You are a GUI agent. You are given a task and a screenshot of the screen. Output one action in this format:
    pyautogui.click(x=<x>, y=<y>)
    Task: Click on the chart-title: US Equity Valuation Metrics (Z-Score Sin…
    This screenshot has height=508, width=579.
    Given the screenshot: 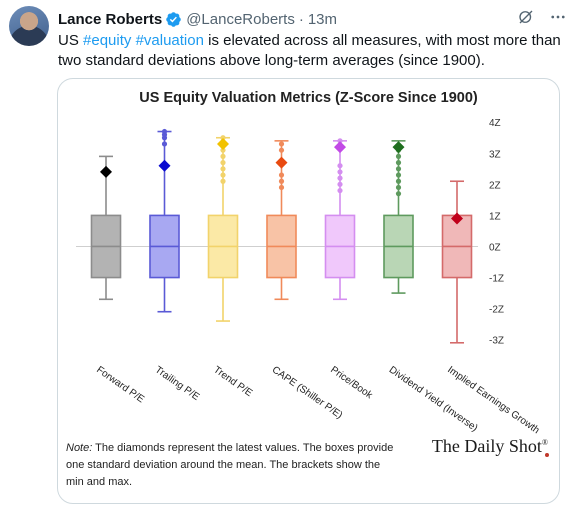 What is the action you would take?
    pyautogui.click(x=308, y=98)
    